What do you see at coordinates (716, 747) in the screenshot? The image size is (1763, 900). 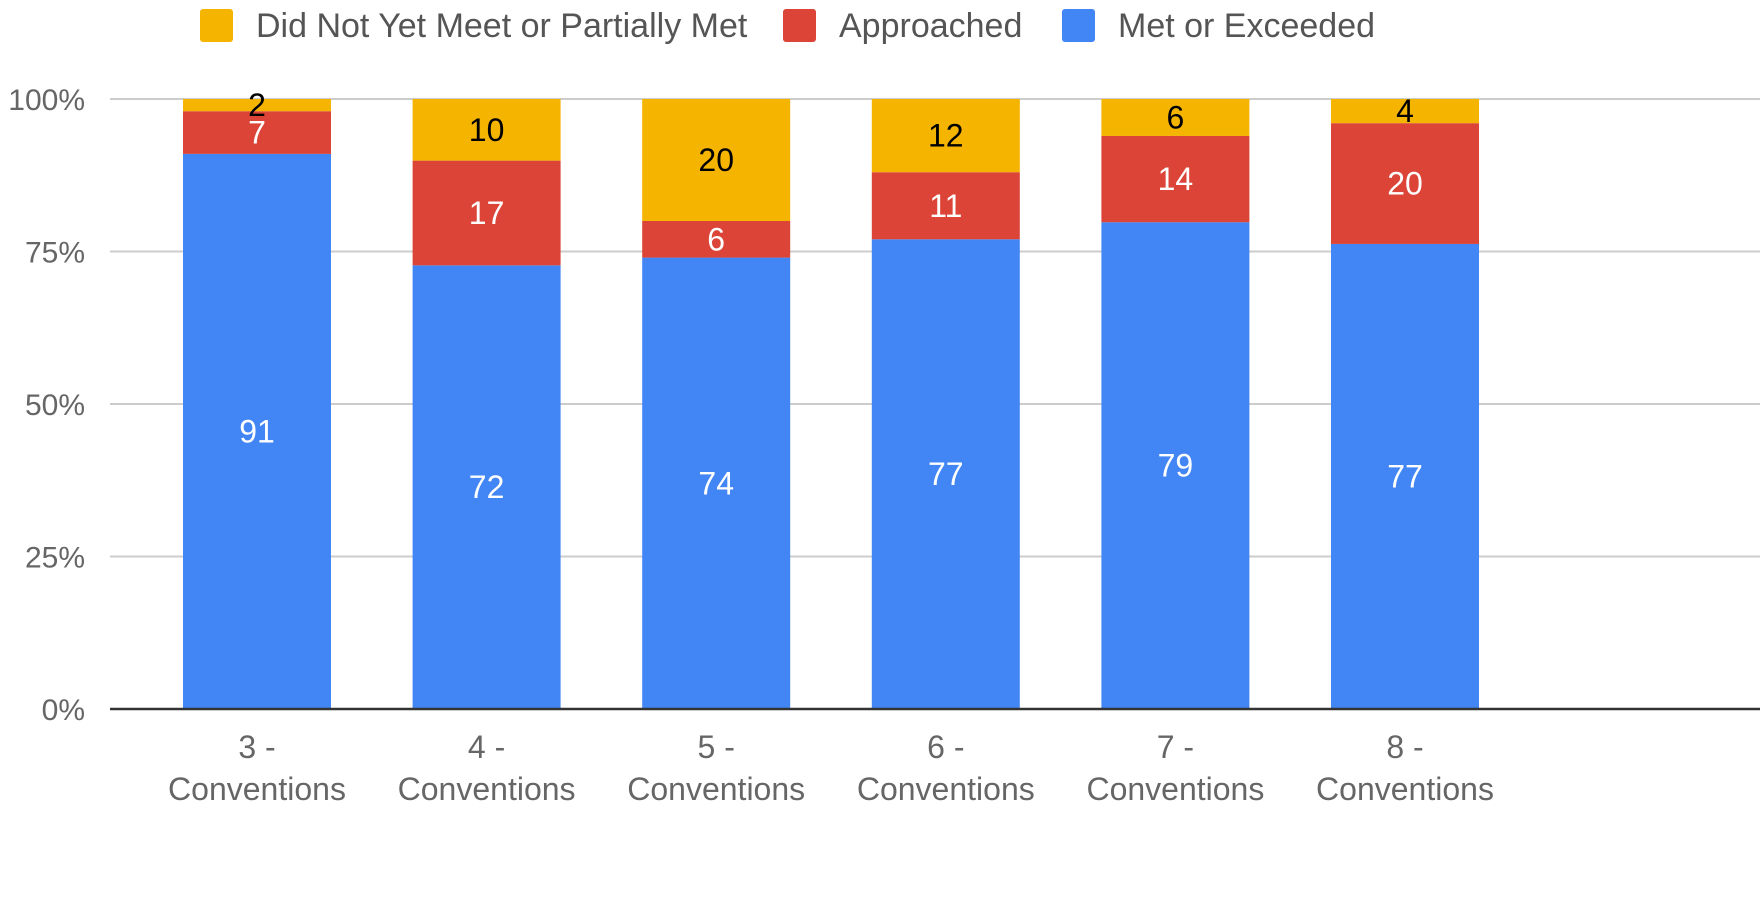 I see `x-tick-label: 5 -` at bounding box center [716, 747].